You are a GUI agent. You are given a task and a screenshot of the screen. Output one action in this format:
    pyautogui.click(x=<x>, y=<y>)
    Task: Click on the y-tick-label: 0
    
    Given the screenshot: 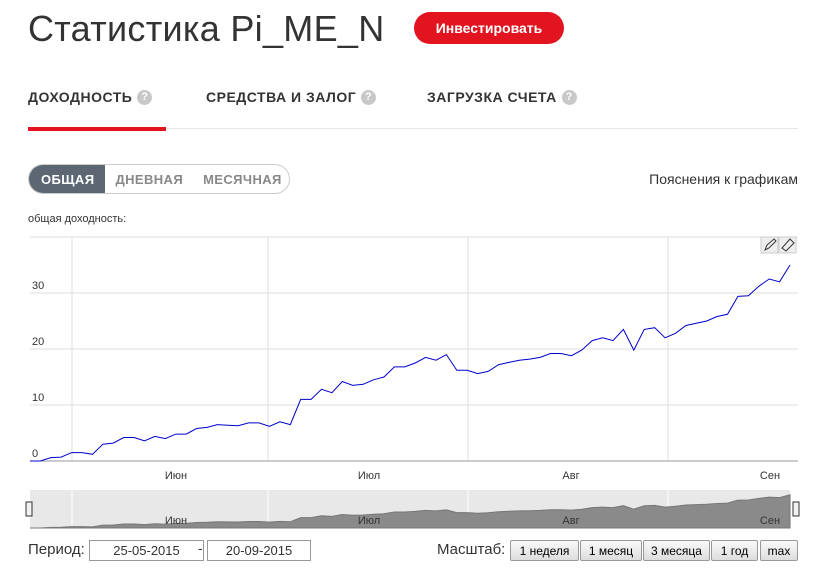 What is the action you would take?
    pyautogui.click(x=35, y=454)
    